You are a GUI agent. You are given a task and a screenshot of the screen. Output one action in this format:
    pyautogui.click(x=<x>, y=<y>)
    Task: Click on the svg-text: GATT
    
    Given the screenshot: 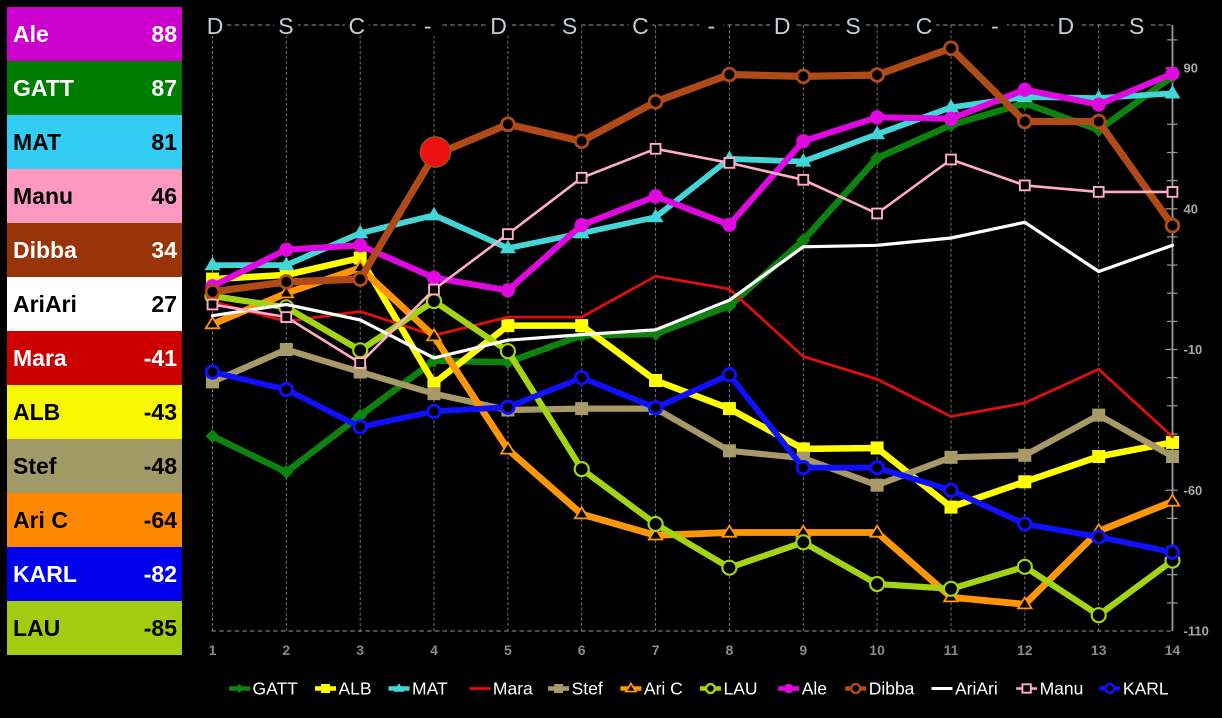 What is the action you would take?
    pyautogui.click(x=276, y=689)
    